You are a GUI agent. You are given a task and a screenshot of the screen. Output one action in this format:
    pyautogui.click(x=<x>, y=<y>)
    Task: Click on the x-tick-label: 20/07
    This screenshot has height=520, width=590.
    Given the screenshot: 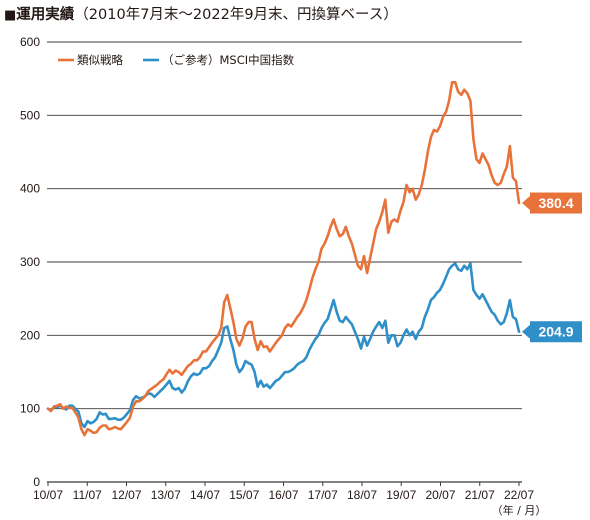 What is the action you would take?
    pyautogui.click(x=440, y=495)
    